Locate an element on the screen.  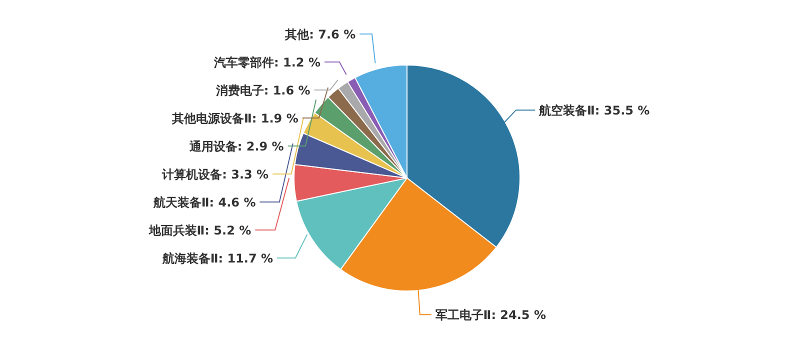
slice-label: 航天装备Ⅱ: 4.6 % is located at coordinates (204, 202).